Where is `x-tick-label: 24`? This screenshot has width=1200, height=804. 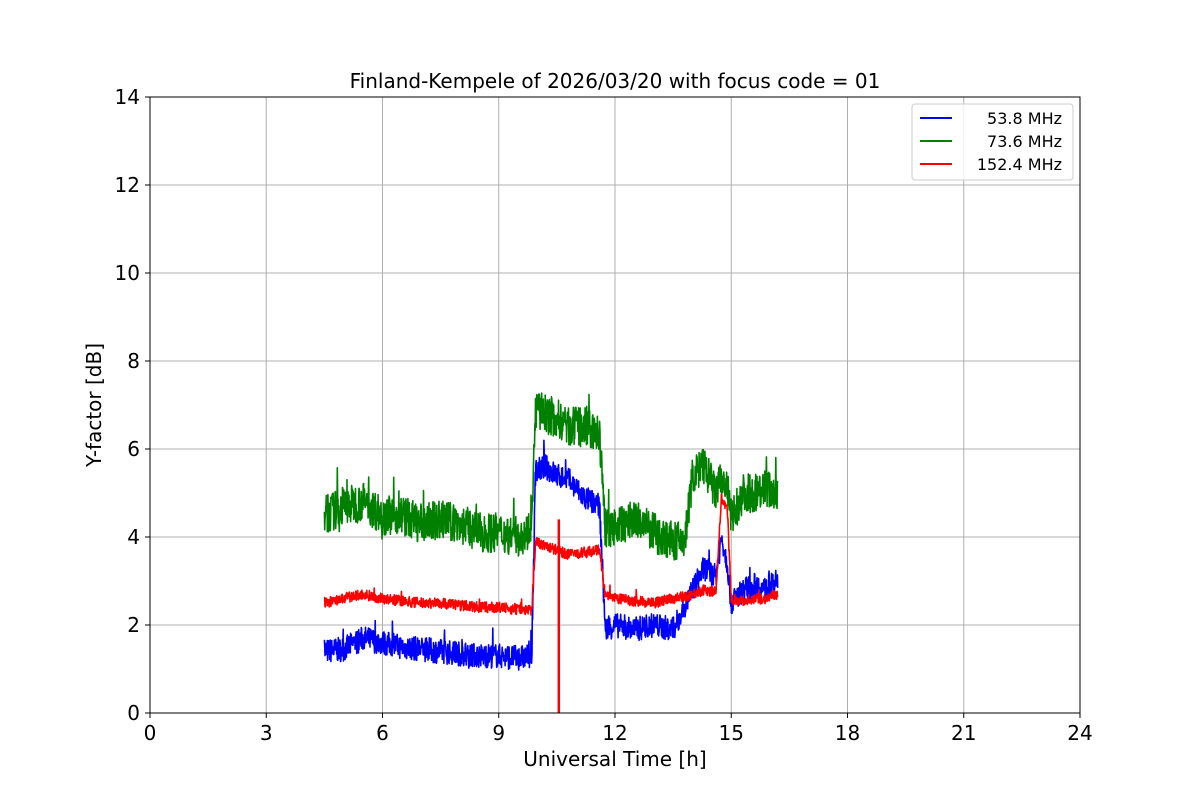 x-tick-label: 24 is located at coordinates (1079, 733).